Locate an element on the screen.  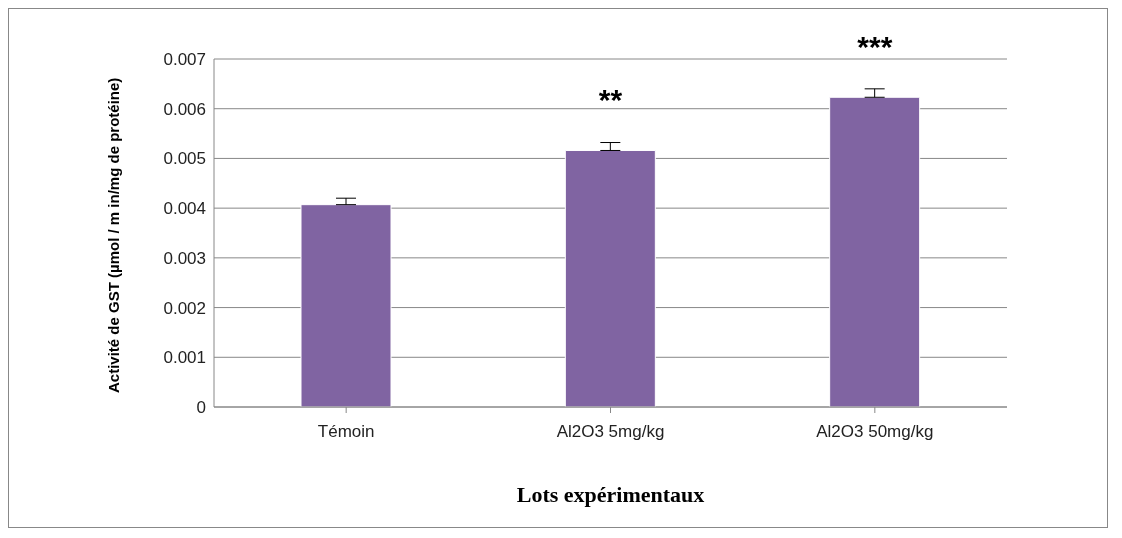
y-tick-label: 0.001 is located at coordinates (184, 358).